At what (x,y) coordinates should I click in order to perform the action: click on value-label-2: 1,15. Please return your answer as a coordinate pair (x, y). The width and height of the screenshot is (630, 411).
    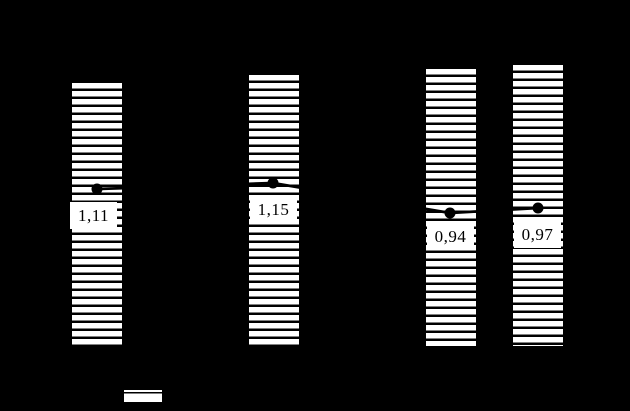
    Looking at the image, I should click on (273, 210).